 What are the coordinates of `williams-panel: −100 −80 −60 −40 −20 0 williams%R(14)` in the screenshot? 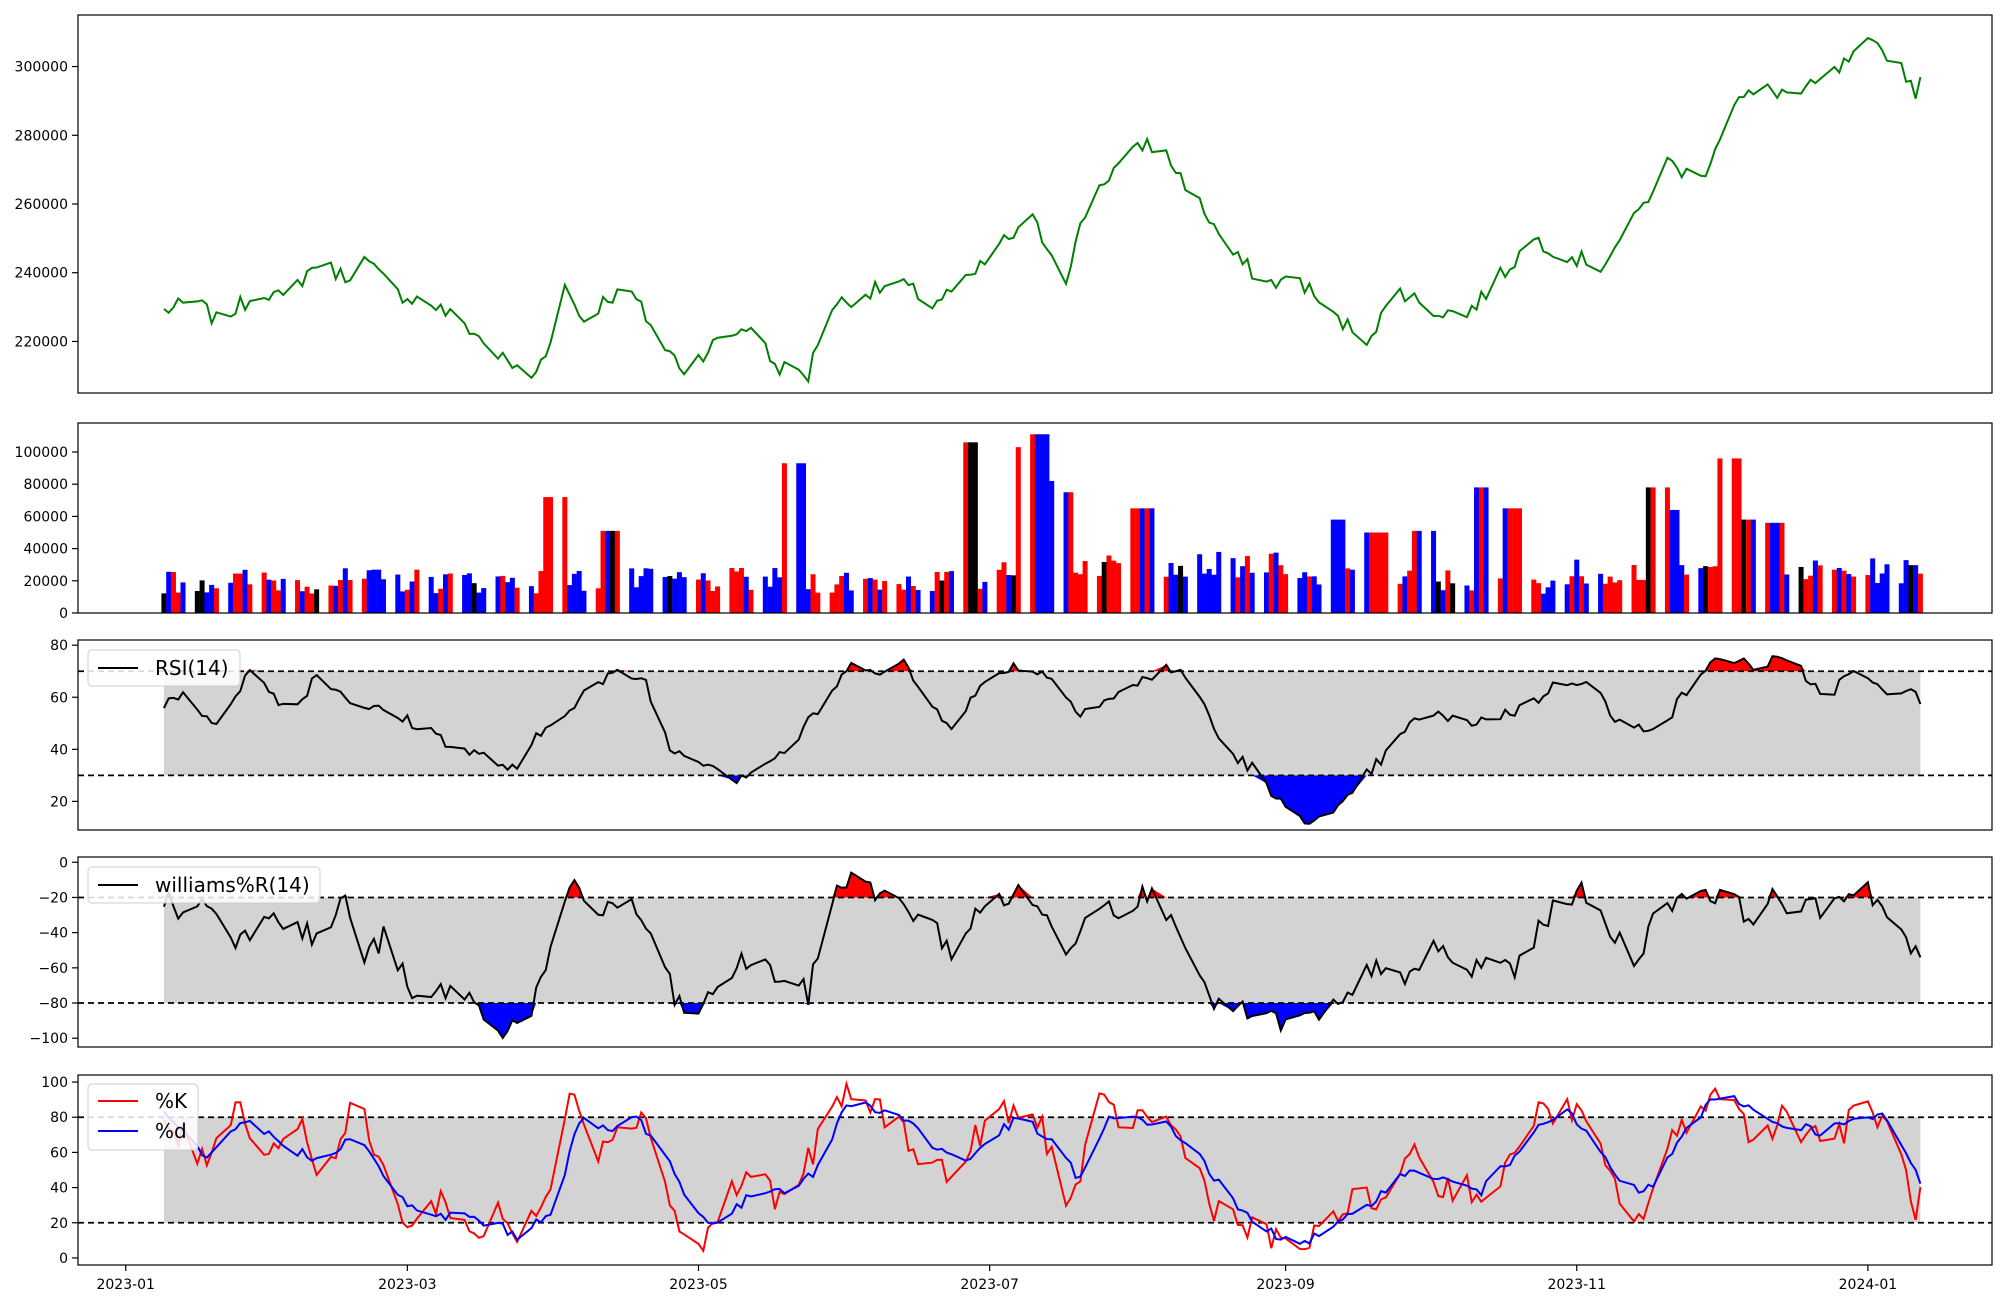 It's located at (1011, 951).